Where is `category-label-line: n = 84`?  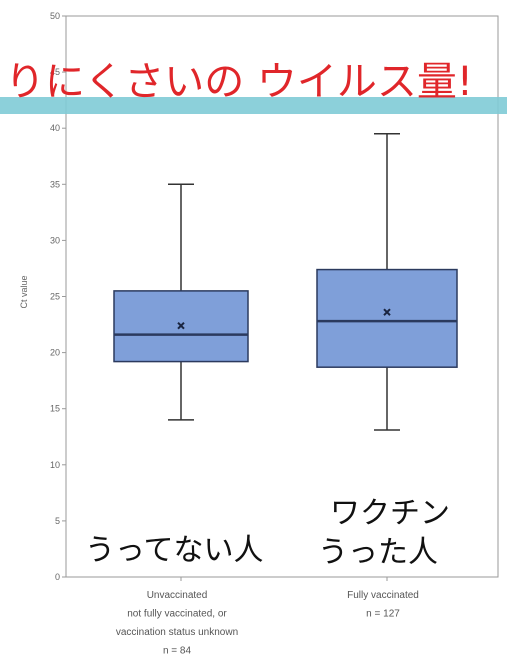
category-label-line: n = 84 is located at coordinates (177, 651).